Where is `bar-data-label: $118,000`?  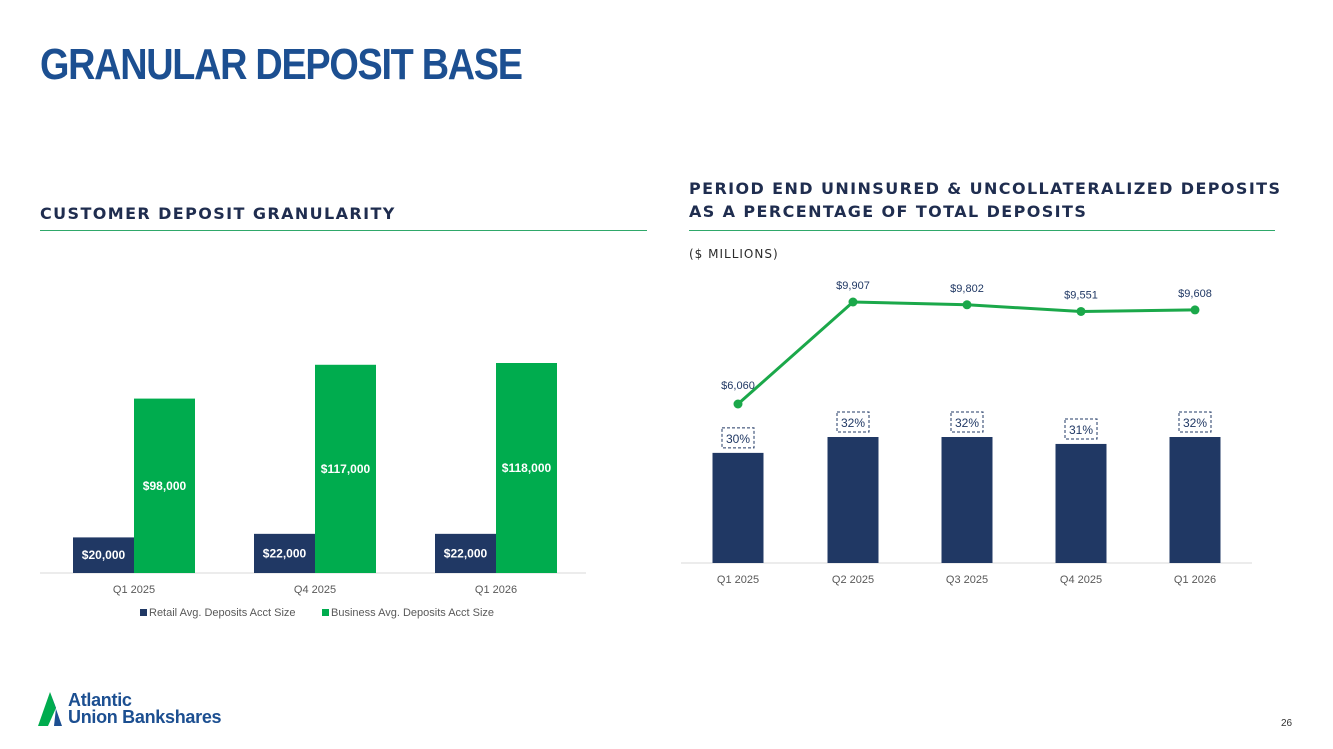 bar-data-label: $118,000 is located at coordinates (527, 468).